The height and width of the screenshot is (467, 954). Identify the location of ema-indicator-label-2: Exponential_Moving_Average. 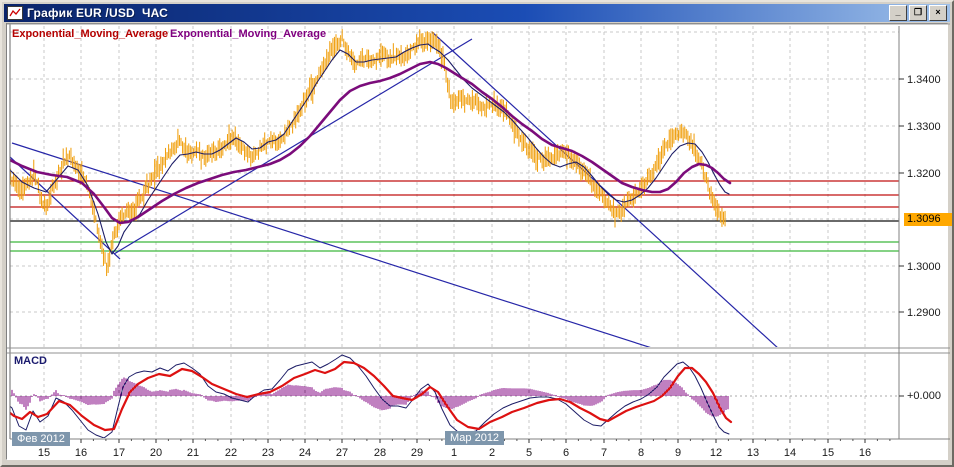
(248, 34).